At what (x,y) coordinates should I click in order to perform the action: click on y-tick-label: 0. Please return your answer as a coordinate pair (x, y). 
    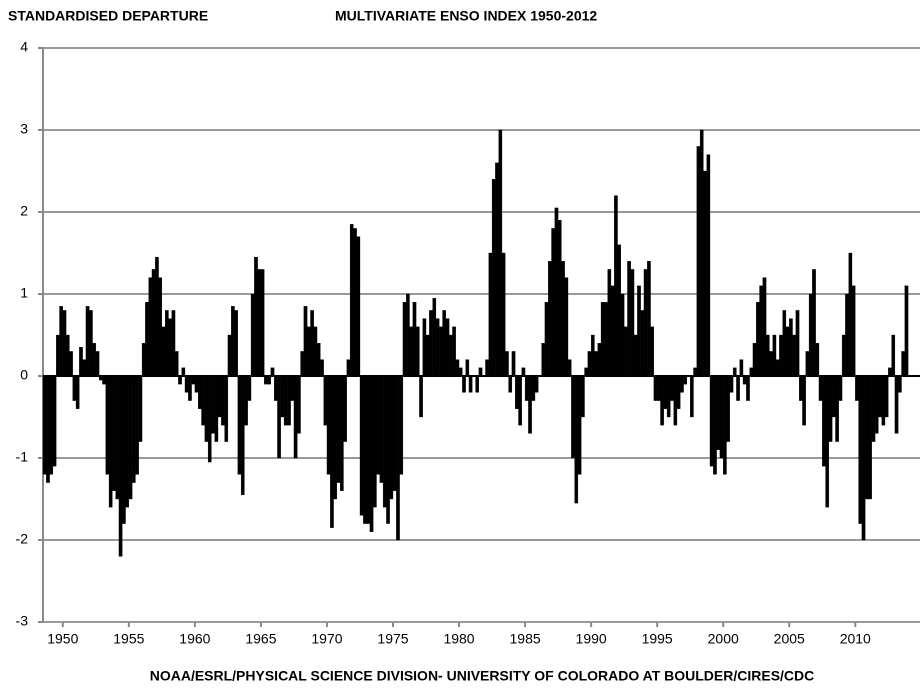
    Looking at the image, I should click on (24, 375).